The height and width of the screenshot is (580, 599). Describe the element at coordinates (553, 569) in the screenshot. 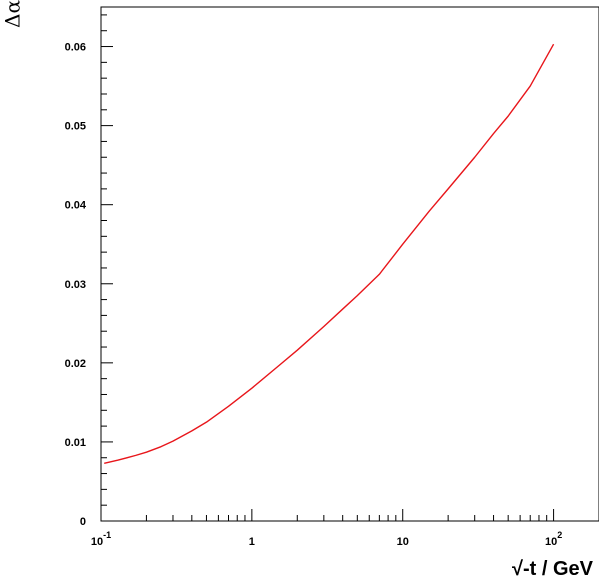

I see `x-axis-label: √-t / GeV` at that location.